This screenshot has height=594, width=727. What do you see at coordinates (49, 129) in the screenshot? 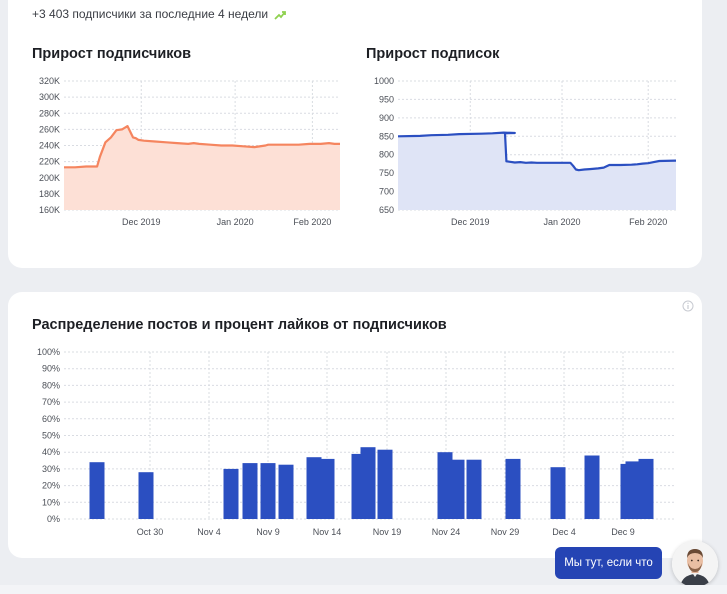
I see `subscribers-ytick-label: 260K` at bounding box center [49, 129].